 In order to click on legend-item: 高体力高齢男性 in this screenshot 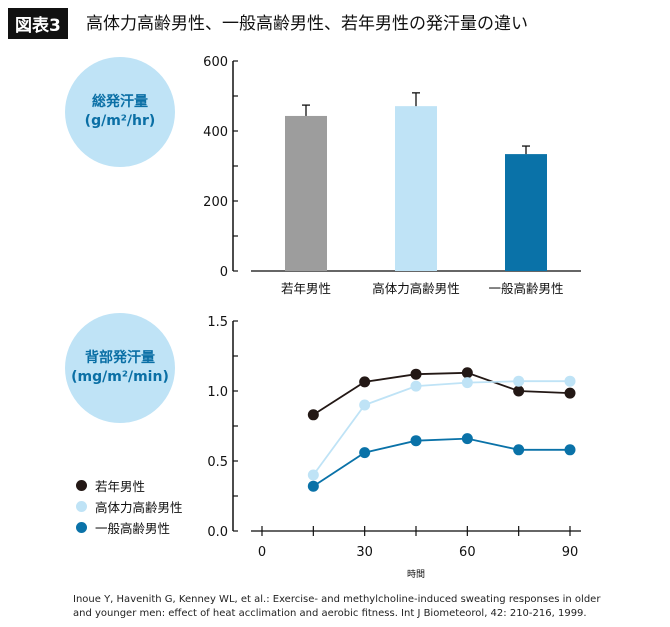, I will do `click(129, 506)`.